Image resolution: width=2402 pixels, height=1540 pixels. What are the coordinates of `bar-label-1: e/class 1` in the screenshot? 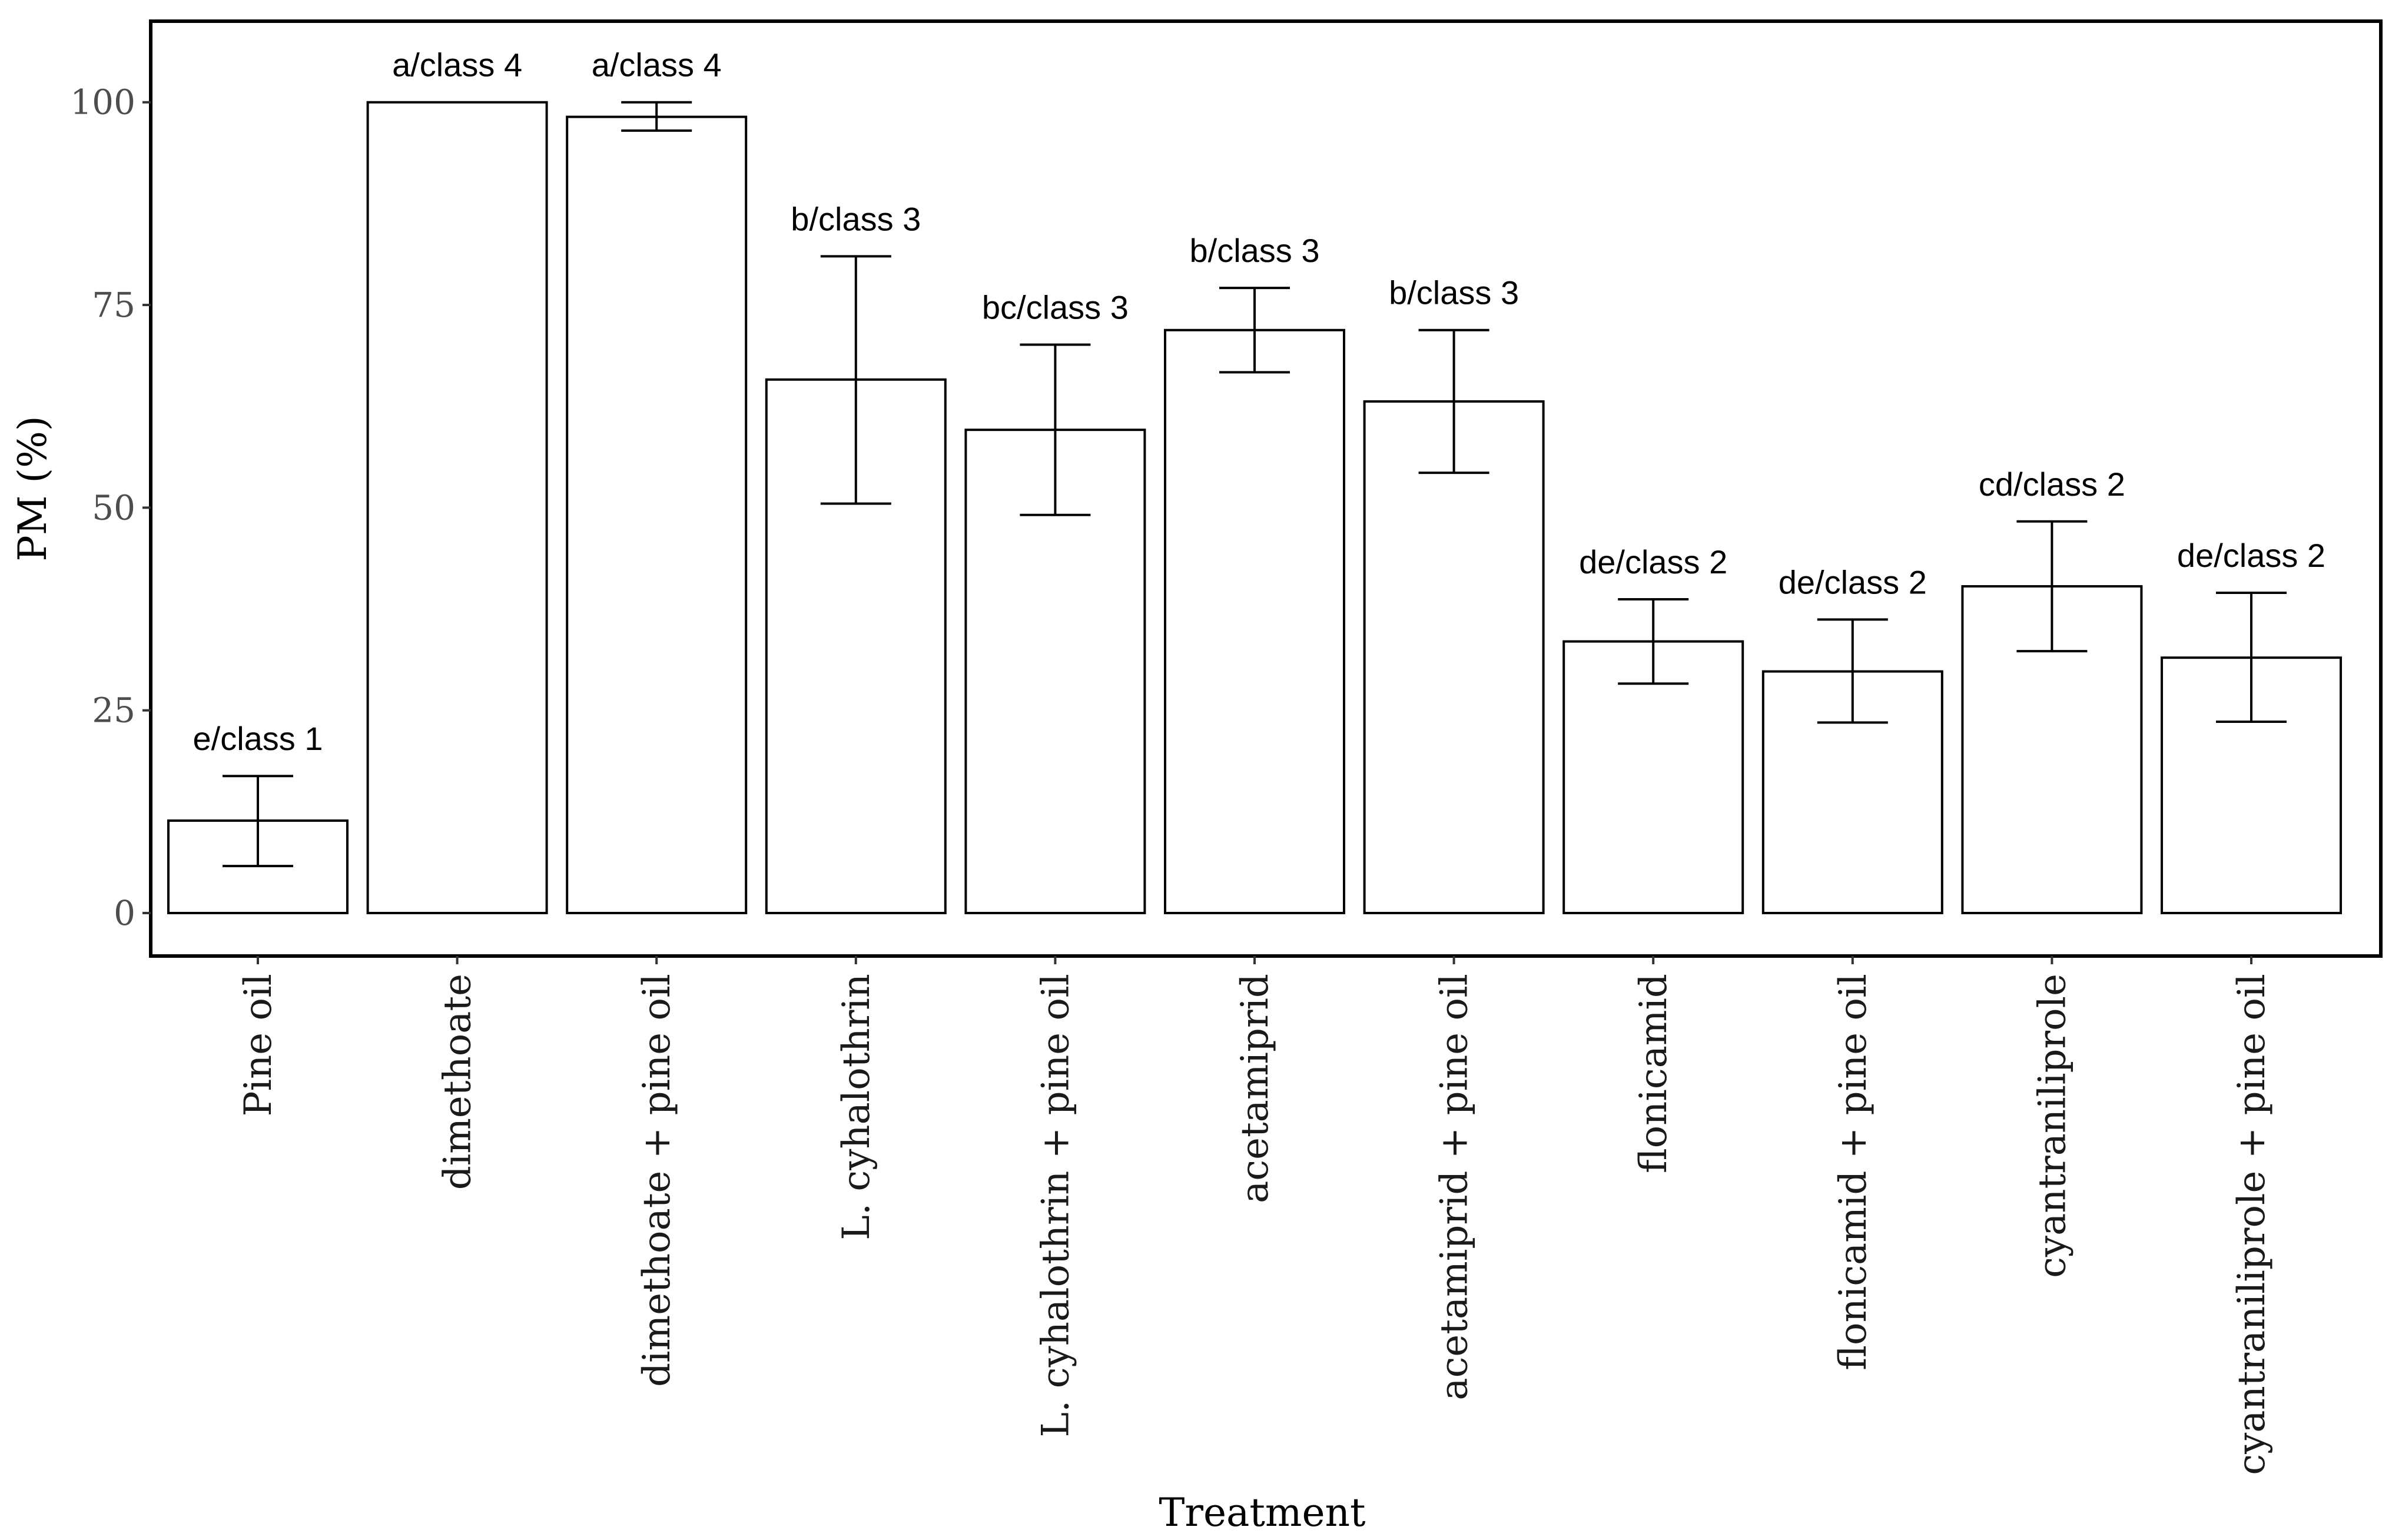 It's located at (258, 738).